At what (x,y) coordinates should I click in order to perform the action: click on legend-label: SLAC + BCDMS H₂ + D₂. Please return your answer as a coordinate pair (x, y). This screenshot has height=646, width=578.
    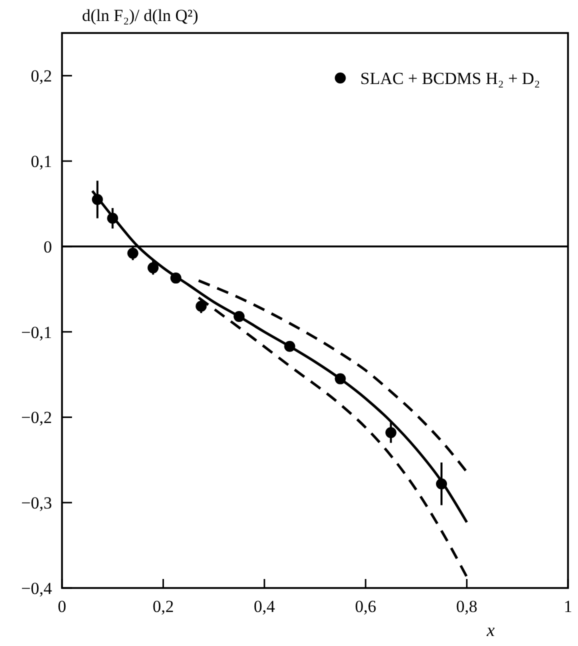
    Looking at the image, I should click on (450, 78).